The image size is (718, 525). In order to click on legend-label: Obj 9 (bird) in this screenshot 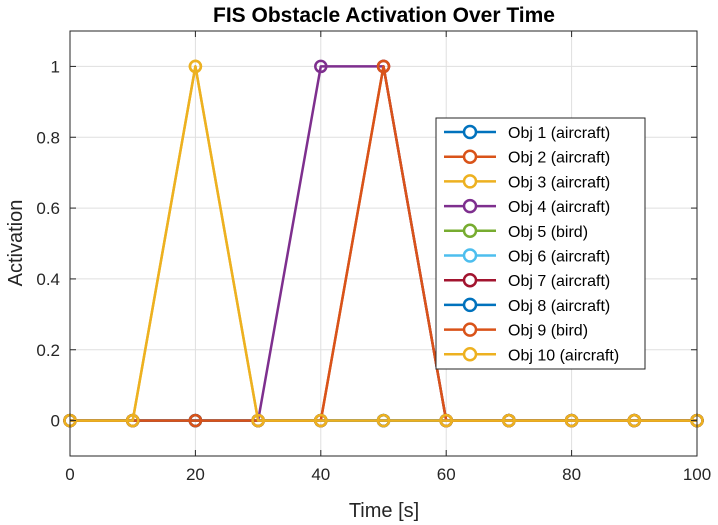, I will do `click(548, 331)`.